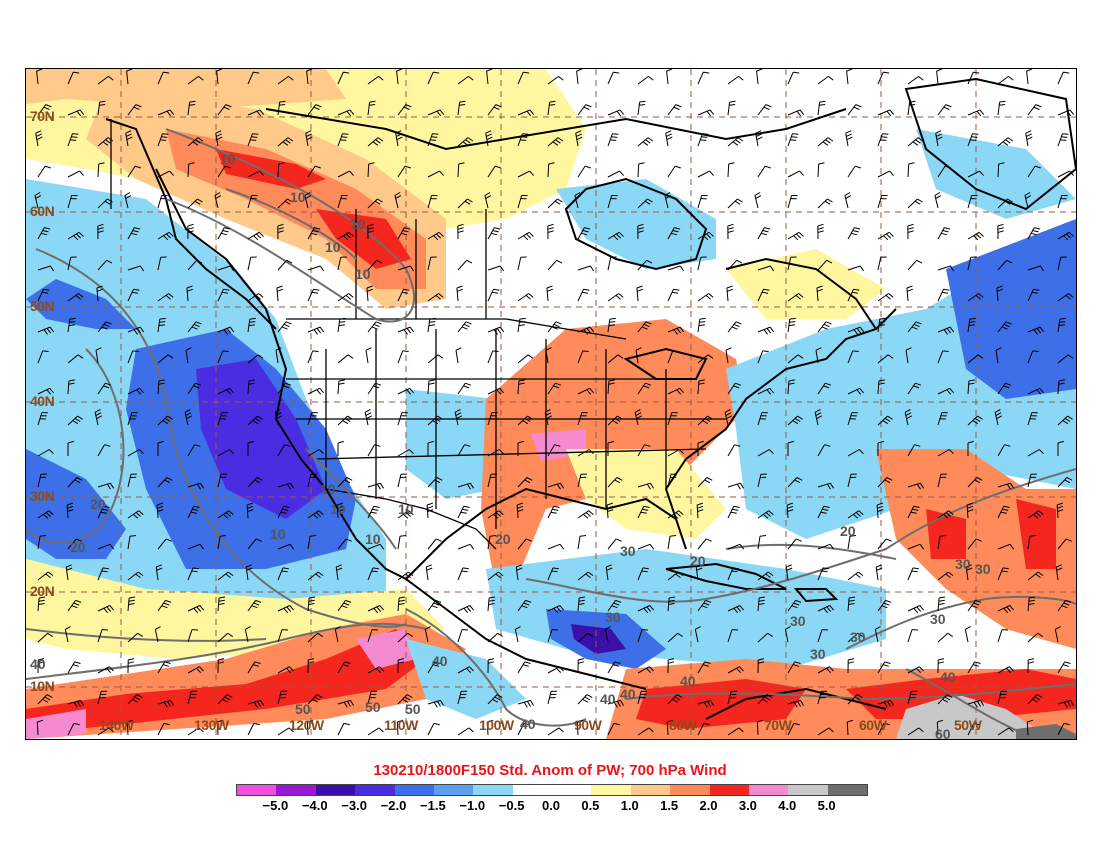 This screenshot has height=850, width=1100. What do you see at coordinates (261, 439) in the screenshot?
I see `anom-blue2-west` at bounding box center [261, 439].